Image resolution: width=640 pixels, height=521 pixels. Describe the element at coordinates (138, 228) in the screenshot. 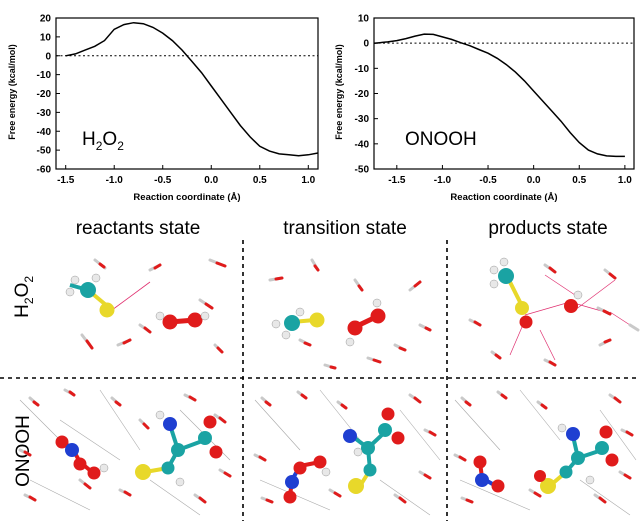

I see `reactants-state-title: reactants state` at that location.